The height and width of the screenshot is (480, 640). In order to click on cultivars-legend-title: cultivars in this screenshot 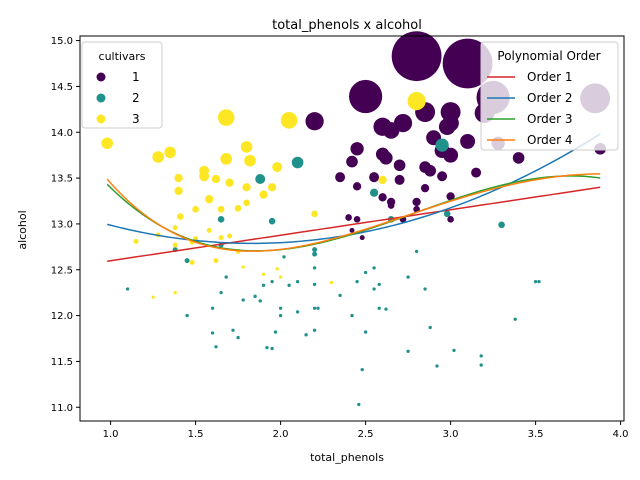, I will do `click(122, 56)`.